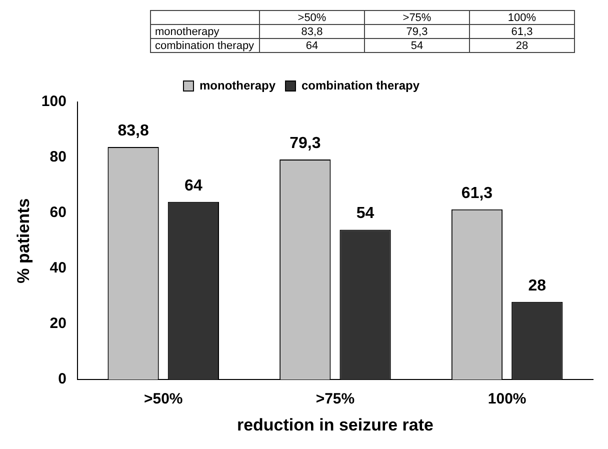 This screenshot has width=608, height=449. Describe the element at coordinates (58, 157) in the screenshot. I see `y-tick-label: 80` at that location.